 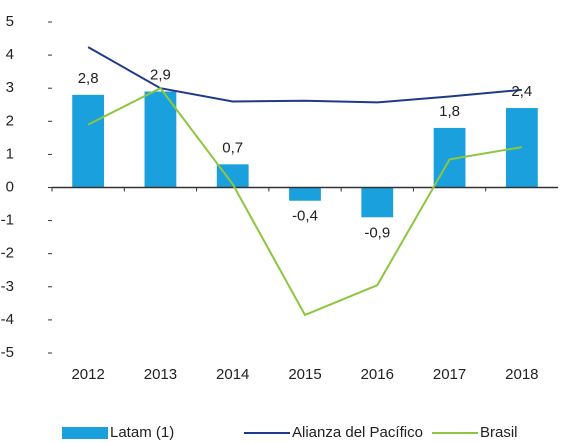 I want to click on y-tick-label: 0, so click(x=10, y=186).